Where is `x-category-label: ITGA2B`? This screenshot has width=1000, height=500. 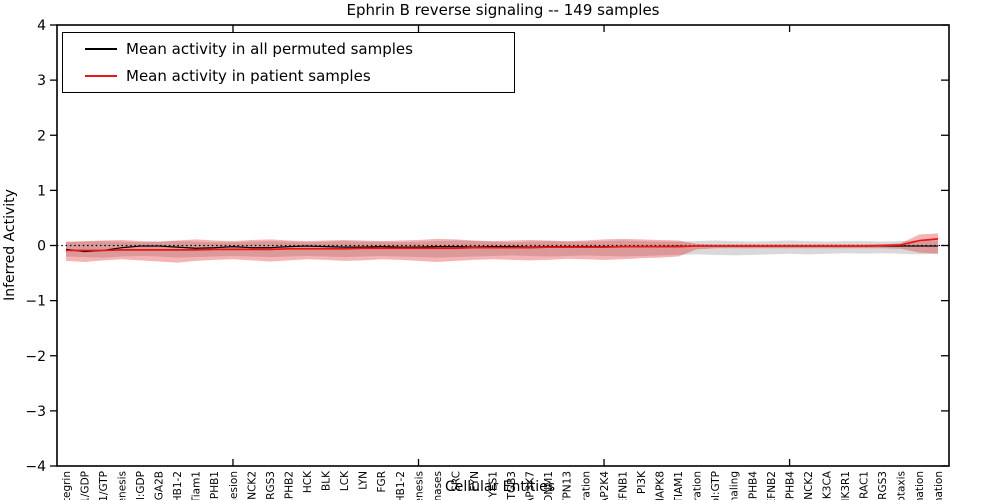
x-category-label: ITGA2B is located at coordinates (160, 485).